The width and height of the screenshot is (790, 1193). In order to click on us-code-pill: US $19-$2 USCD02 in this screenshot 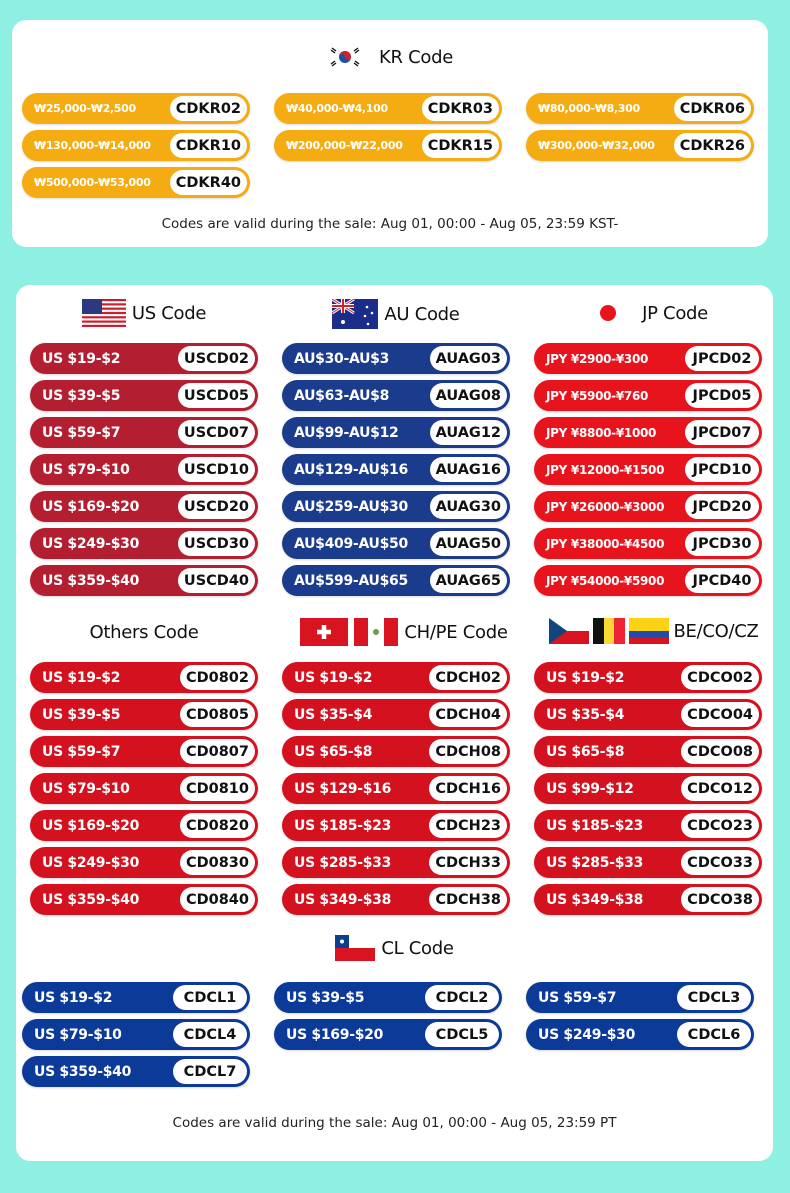, I will do `click(144, 358)`.